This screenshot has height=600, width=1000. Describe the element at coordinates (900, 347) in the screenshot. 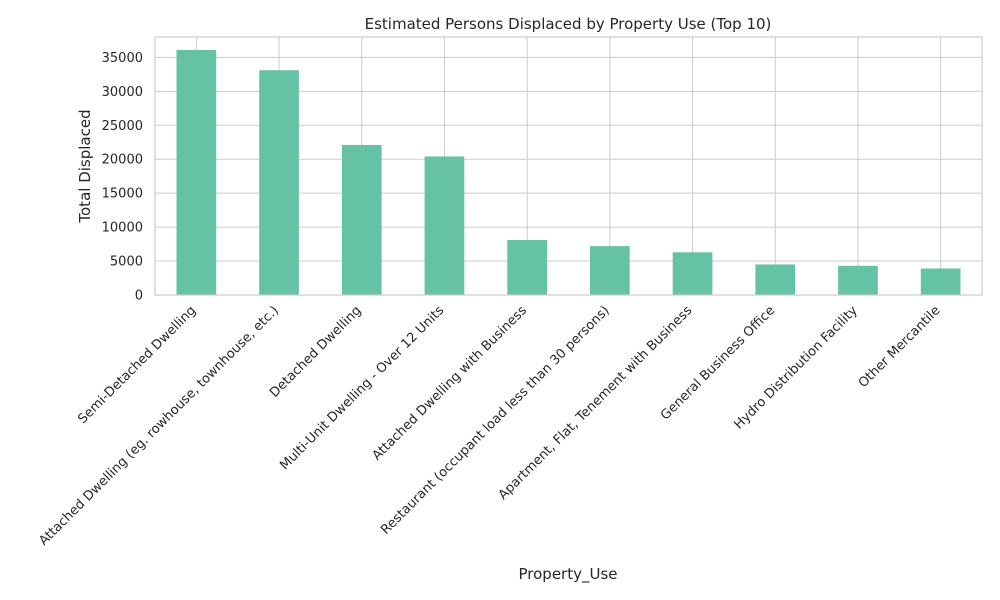

I see `x-tick-label: Other Mercantile` at that location.